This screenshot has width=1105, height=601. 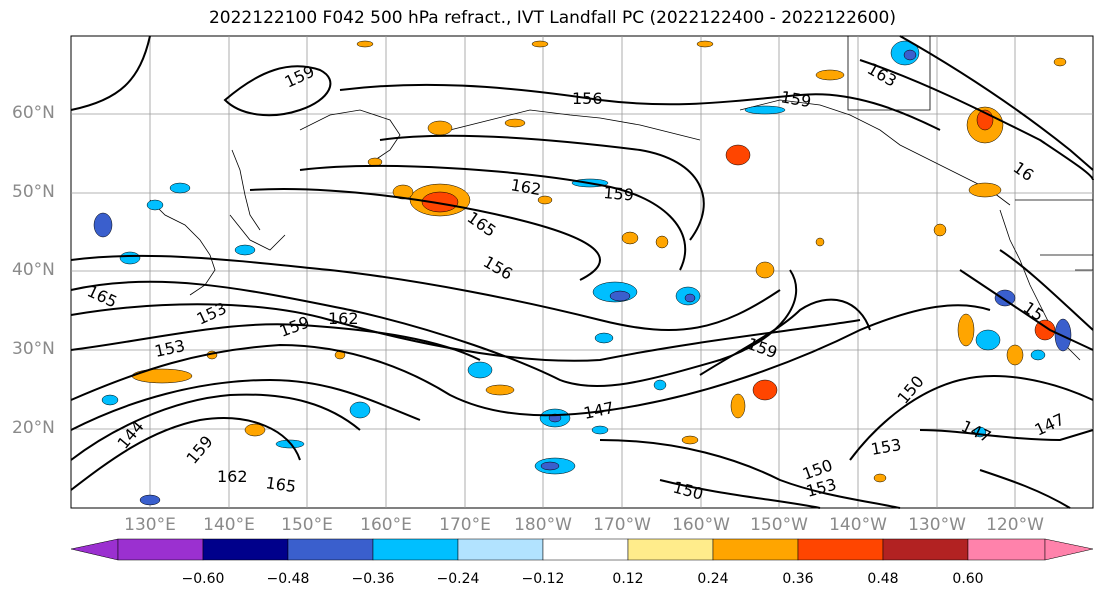 What do you see at coordinates (33, 428) in the screenshot?
I see `lat-label: 20°N` at bounding box center [33, 428].